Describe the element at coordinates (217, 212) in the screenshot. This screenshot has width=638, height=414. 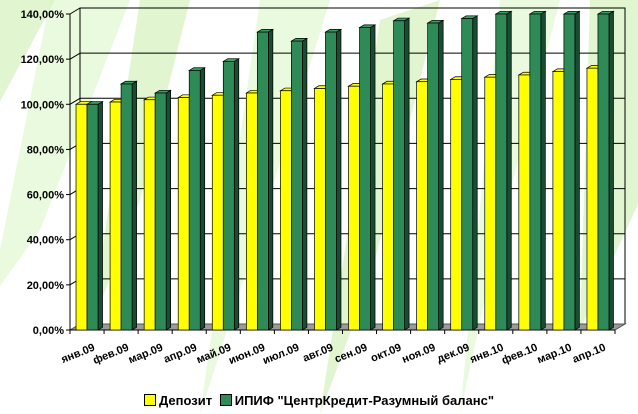
I see `bar-deposit-4-front` at that location.